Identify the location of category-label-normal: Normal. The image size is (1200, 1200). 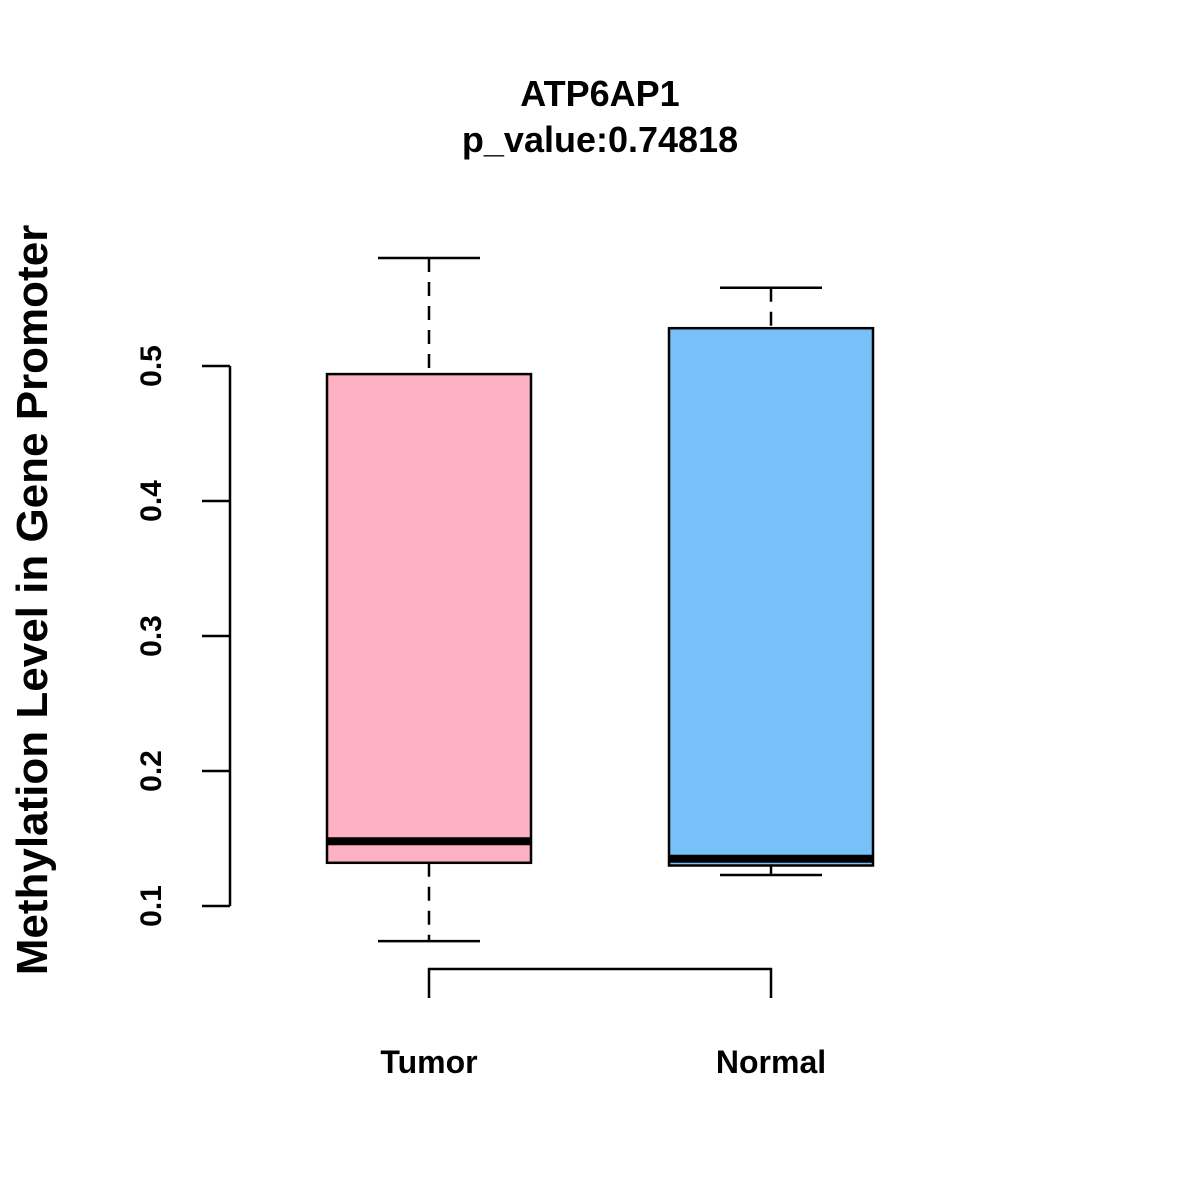
(771, 1062).